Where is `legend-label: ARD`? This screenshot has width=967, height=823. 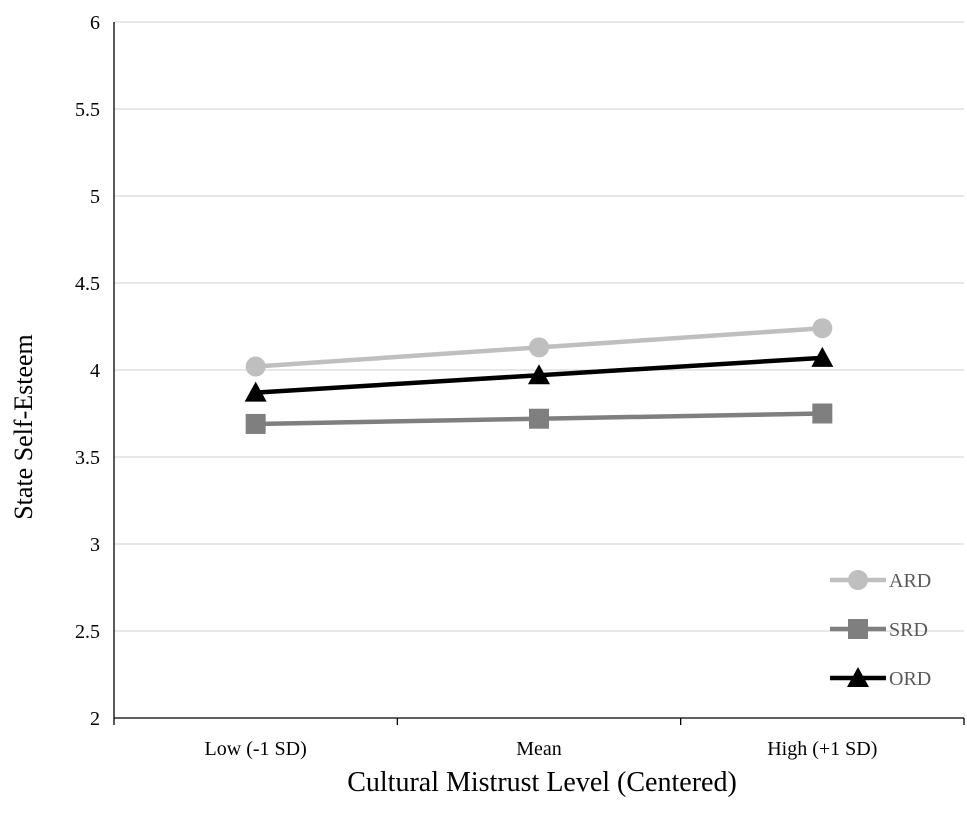 legend-label: ARD is located at coordinates (910, 581).